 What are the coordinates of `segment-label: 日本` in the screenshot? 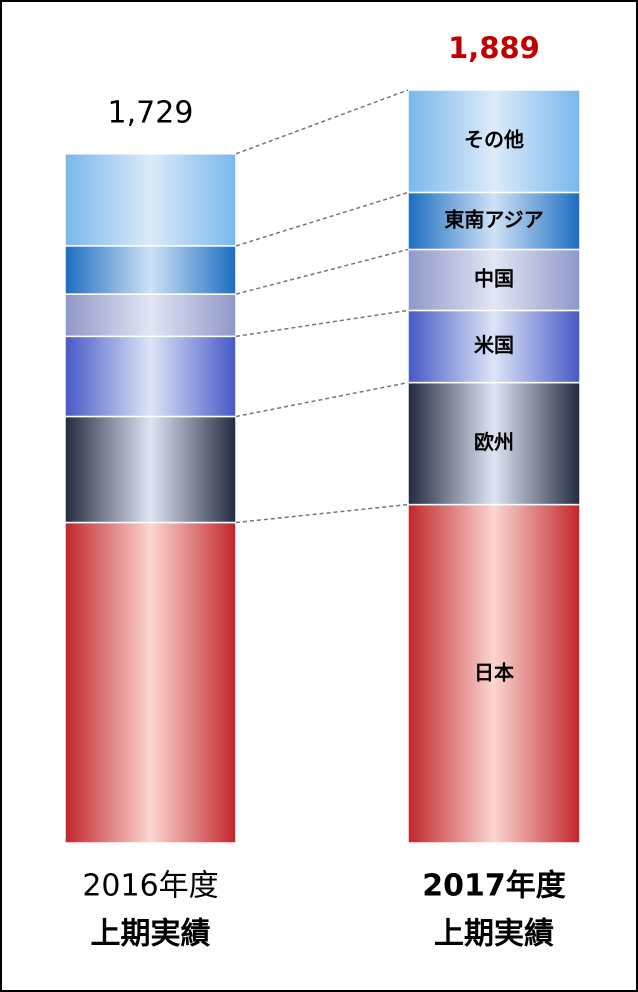 It's located at (494, 672).